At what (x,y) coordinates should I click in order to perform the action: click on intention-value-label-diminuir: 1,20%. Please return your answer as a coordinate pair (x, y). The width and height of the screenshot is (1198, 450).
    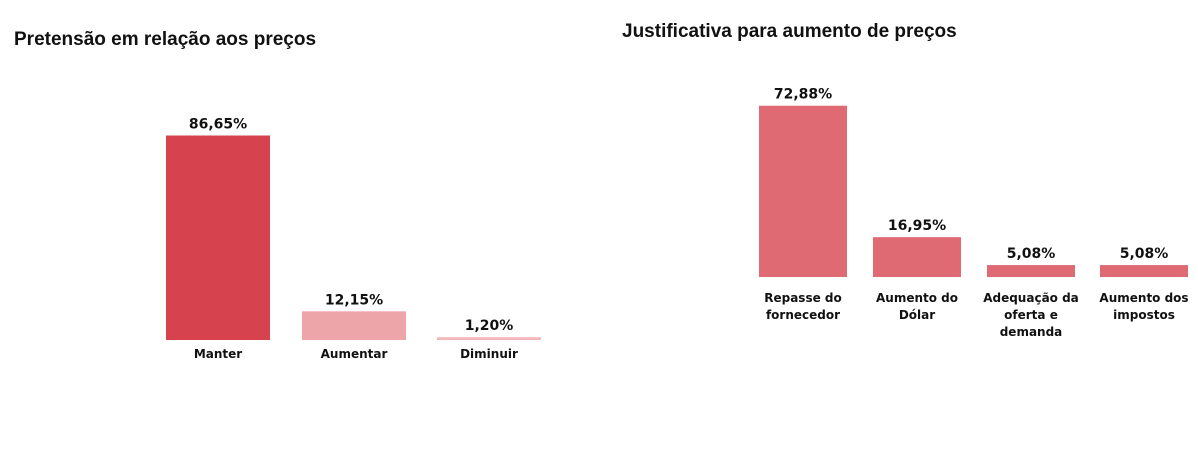
    Looking at the image, I should click on (489, 326).